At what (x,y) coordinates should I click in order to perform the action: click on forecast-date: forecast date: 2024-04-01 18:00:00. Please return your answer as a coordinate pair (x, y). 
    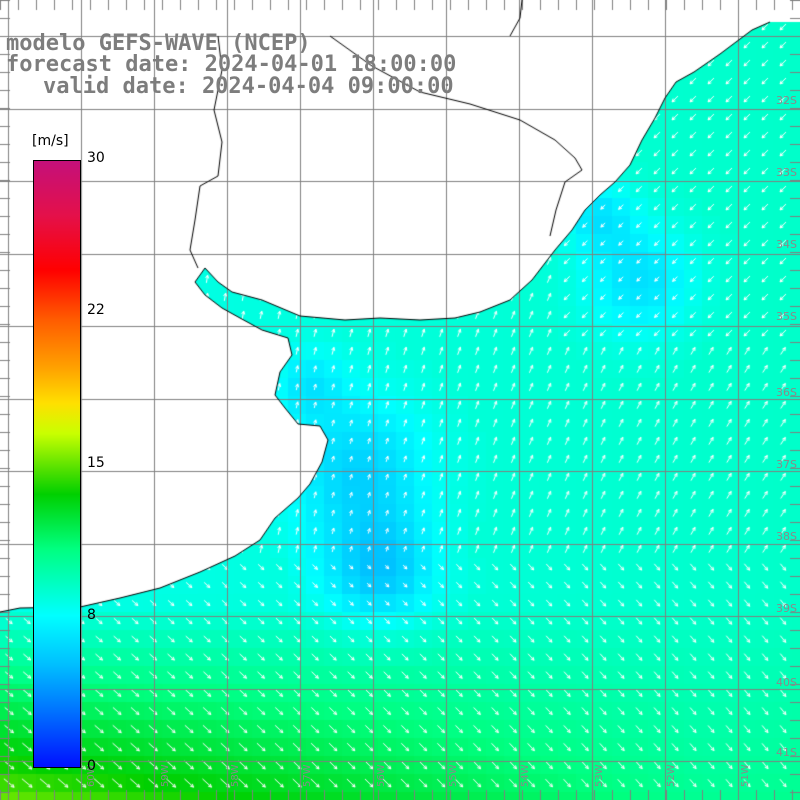
    Looking at the image, I should click on (231, 64).